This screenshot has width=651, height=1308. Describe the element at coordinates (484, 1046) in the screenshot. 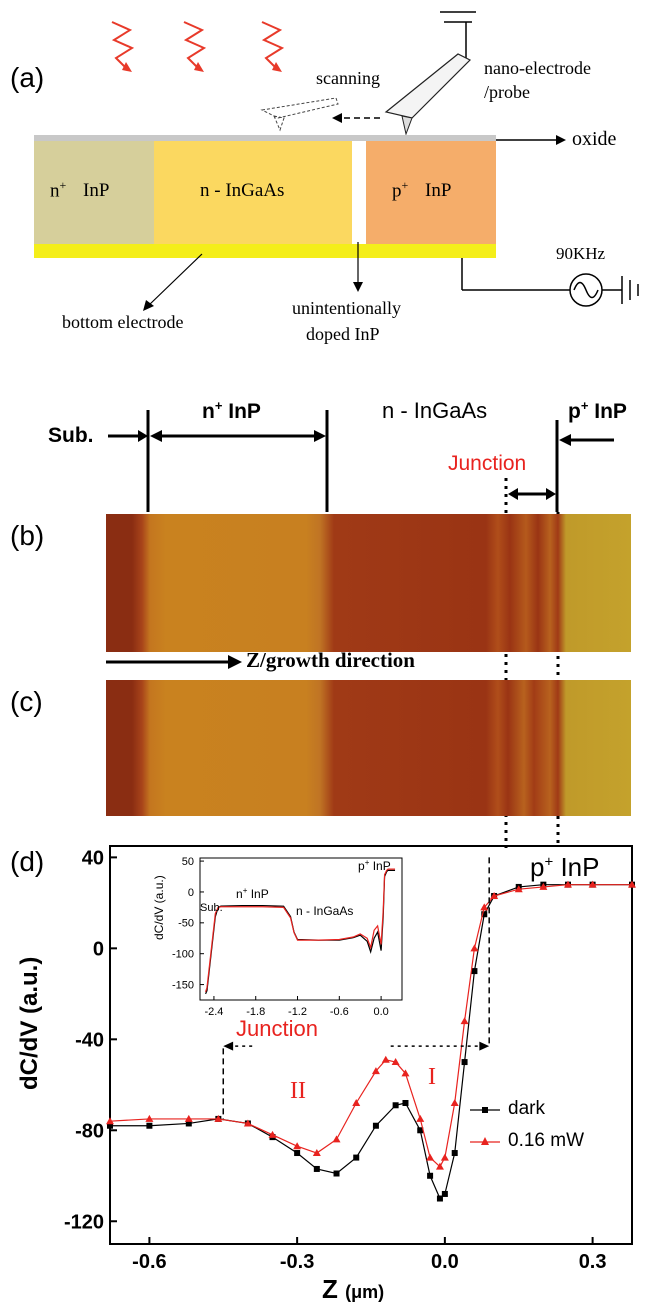

I see `junction-arrowhead-right` at that location.